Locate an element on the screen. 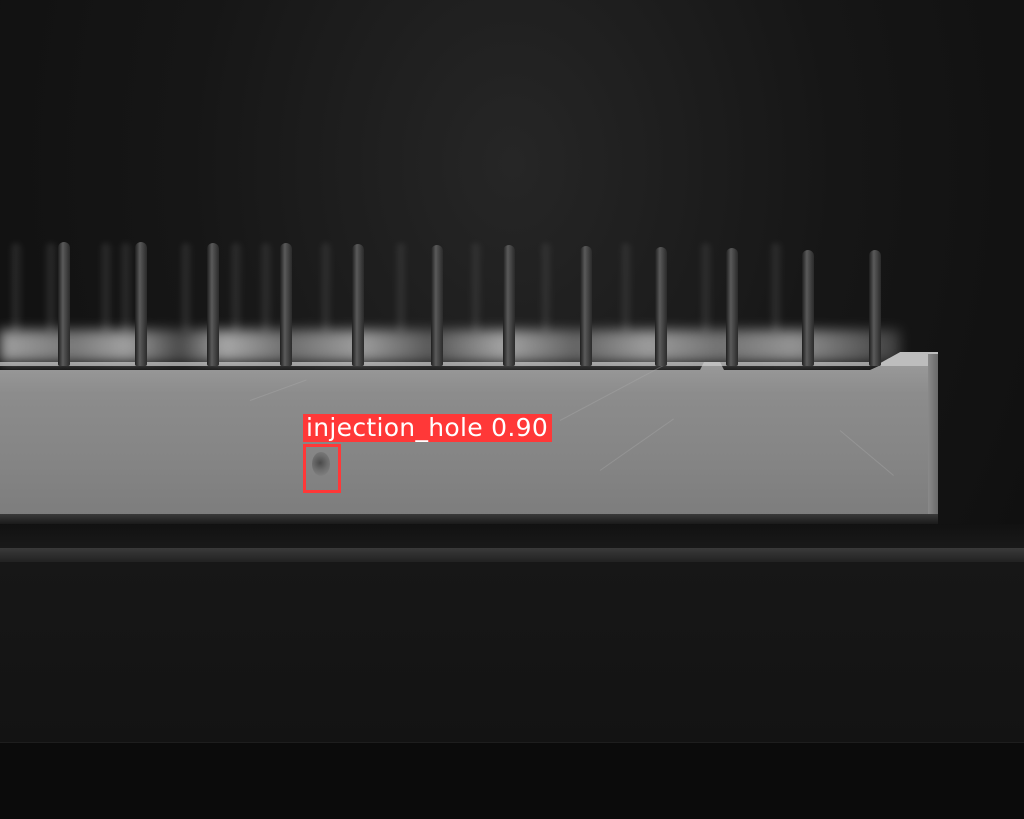 The image size is (1024, 819). housing-right-face is located at coordinates (933, 438).